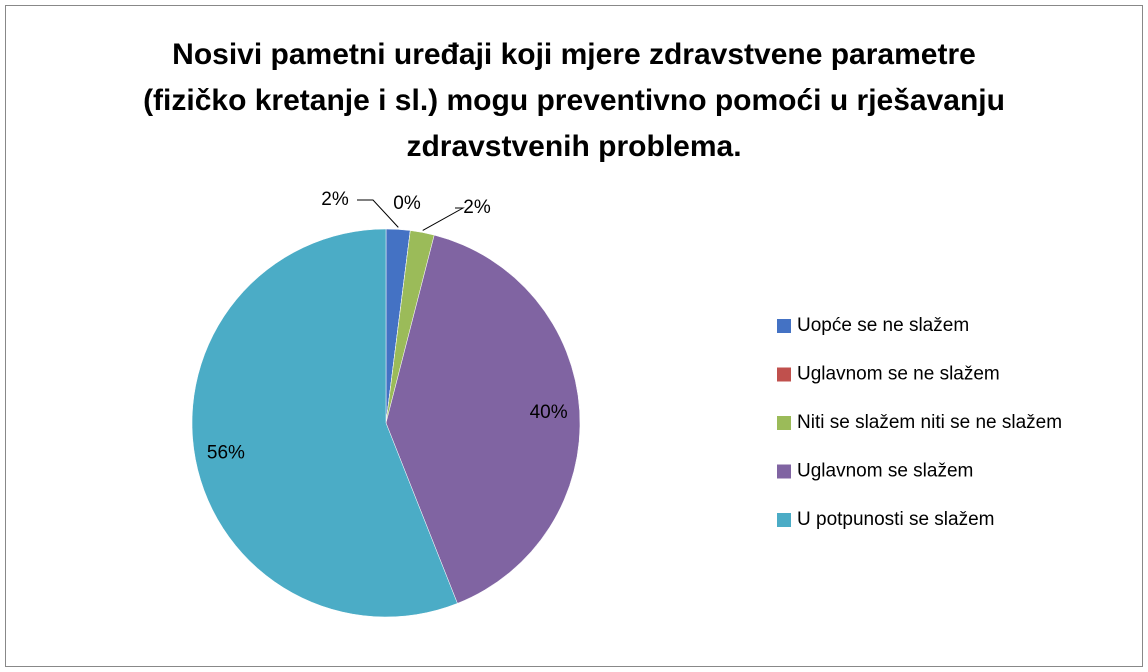 This screenshot has width=1148, height=672. What do you see at coordinates (883, 325) in the screenshot?
I see `legend-label: Uopće se ne slažem` at bounding box center [883, 325].